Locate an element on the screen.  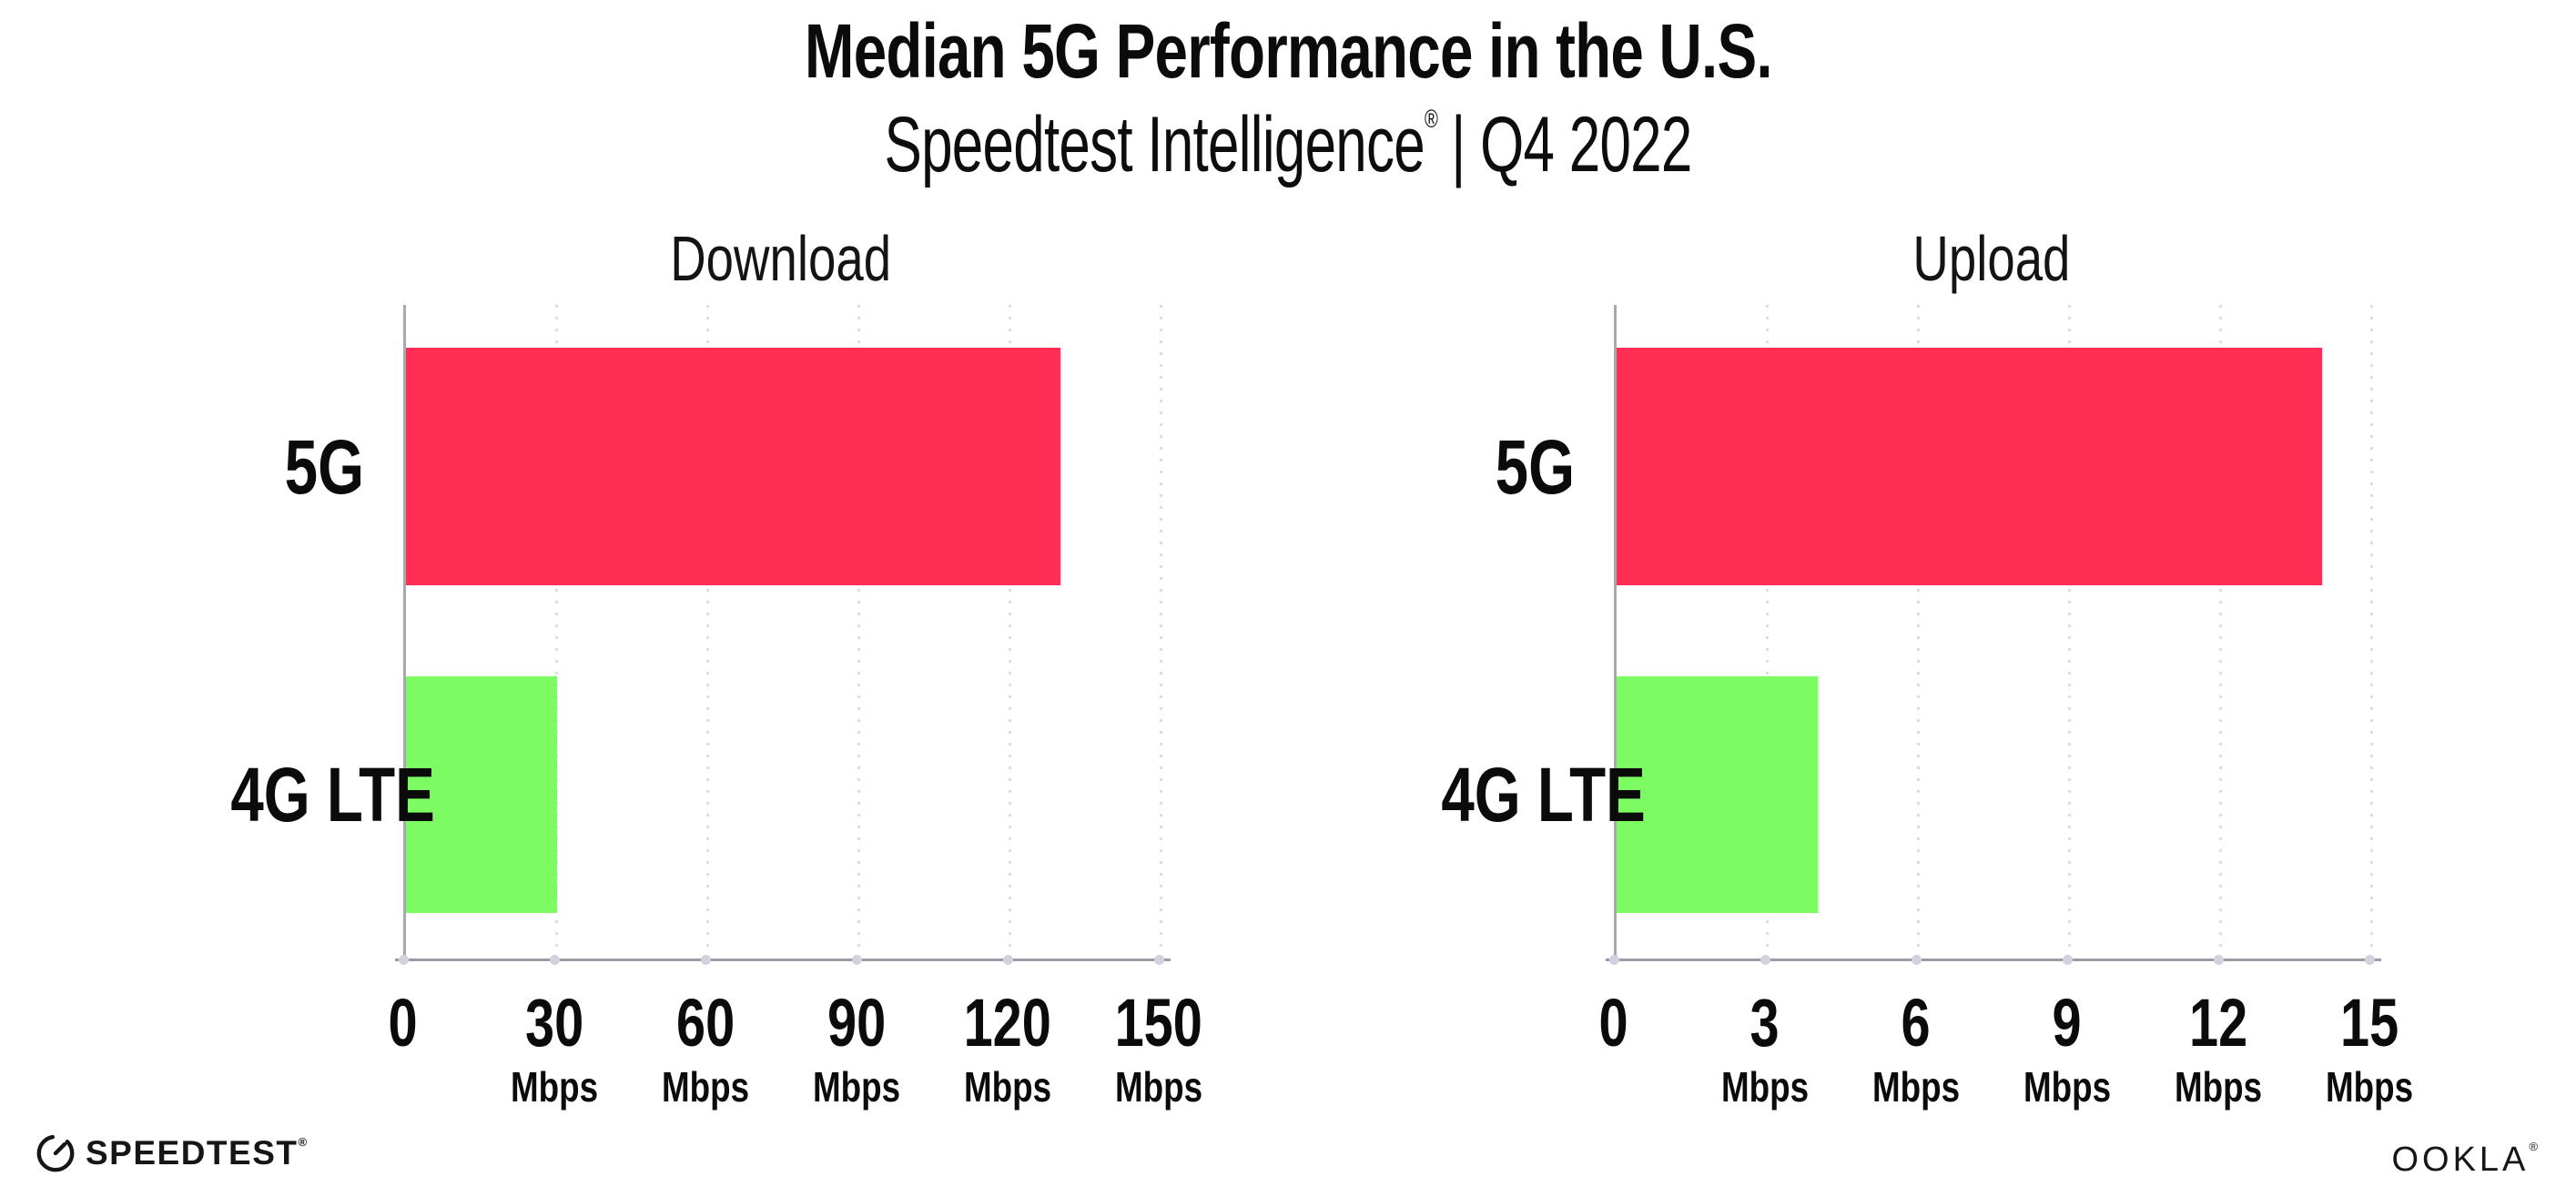
tick-value: 6 is located at coordinates (1917, 1023).